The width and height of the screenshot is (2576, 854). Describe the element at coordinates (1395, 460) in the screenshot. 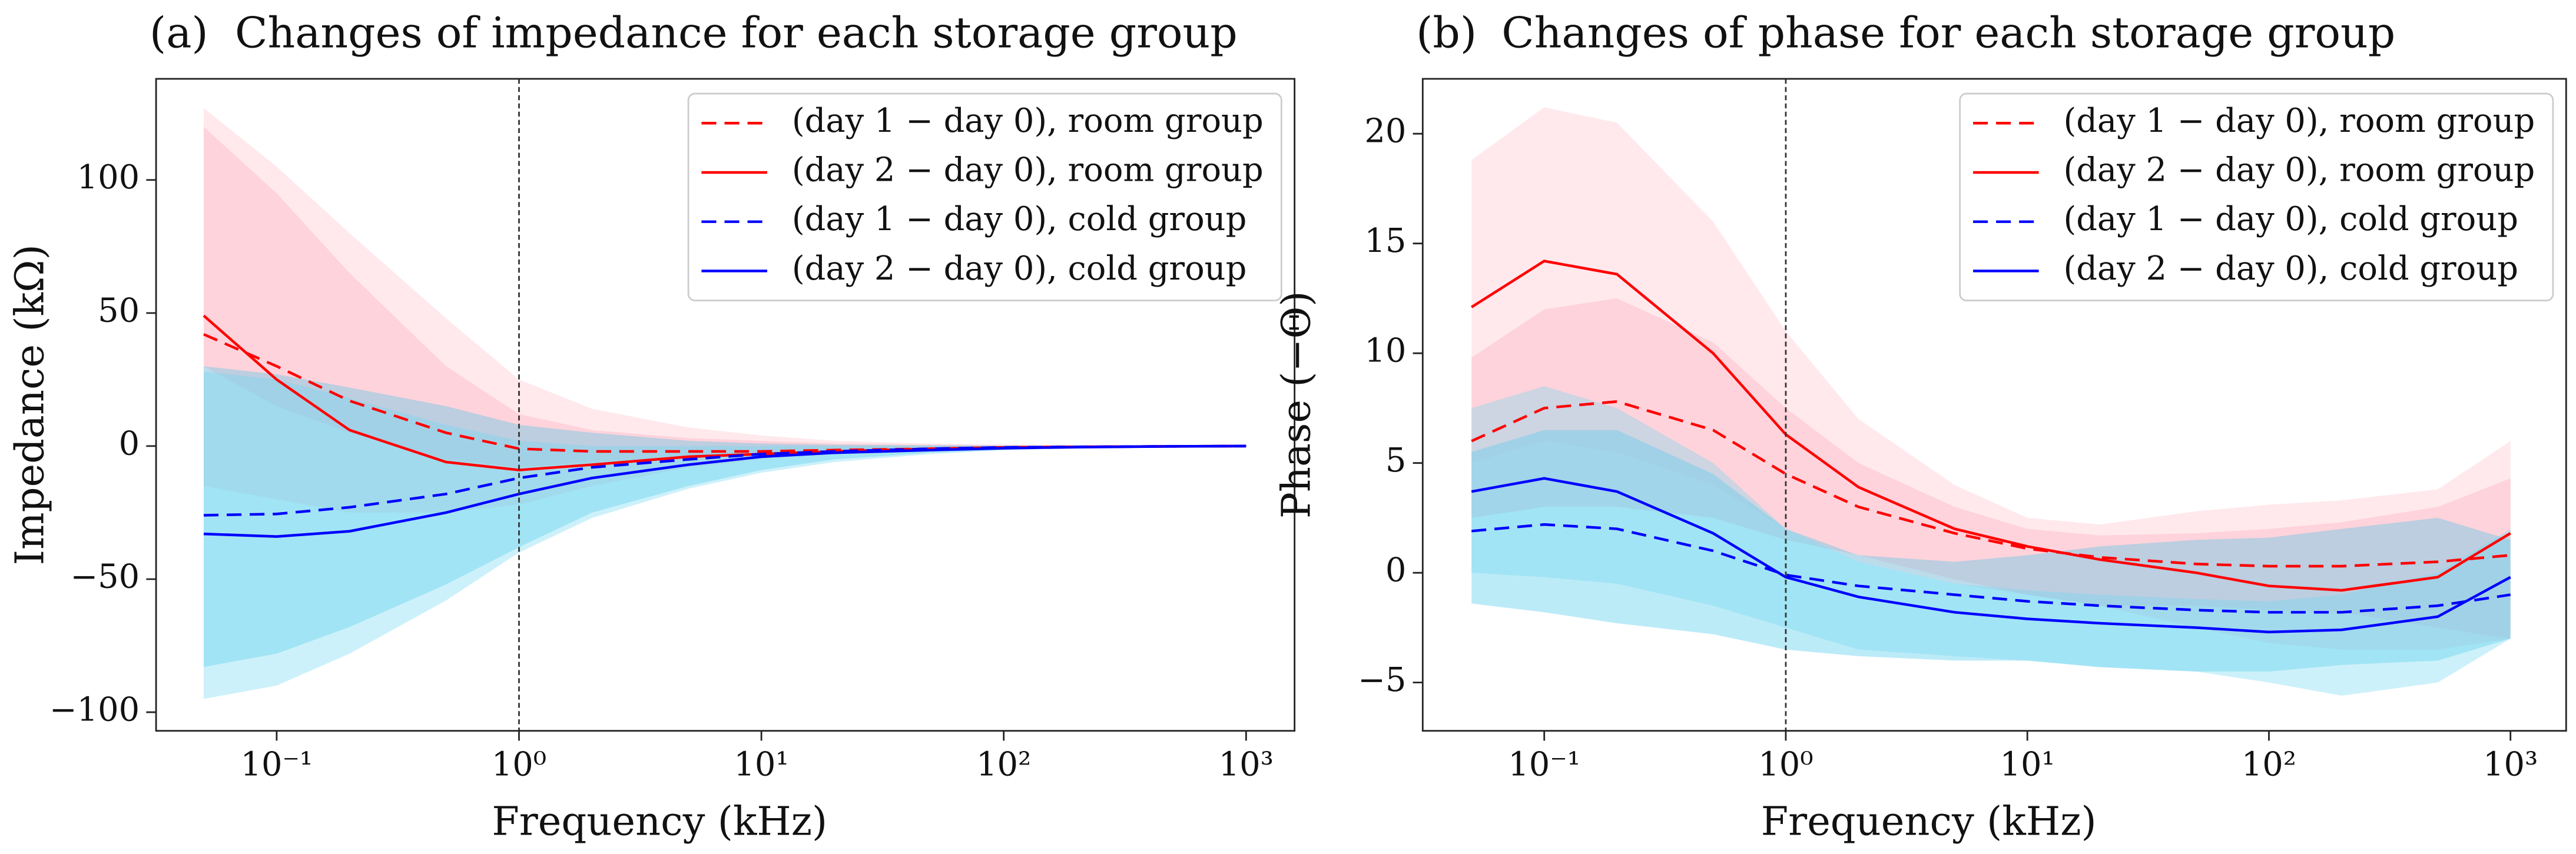

I see `y-tick-label: 5` at that location.